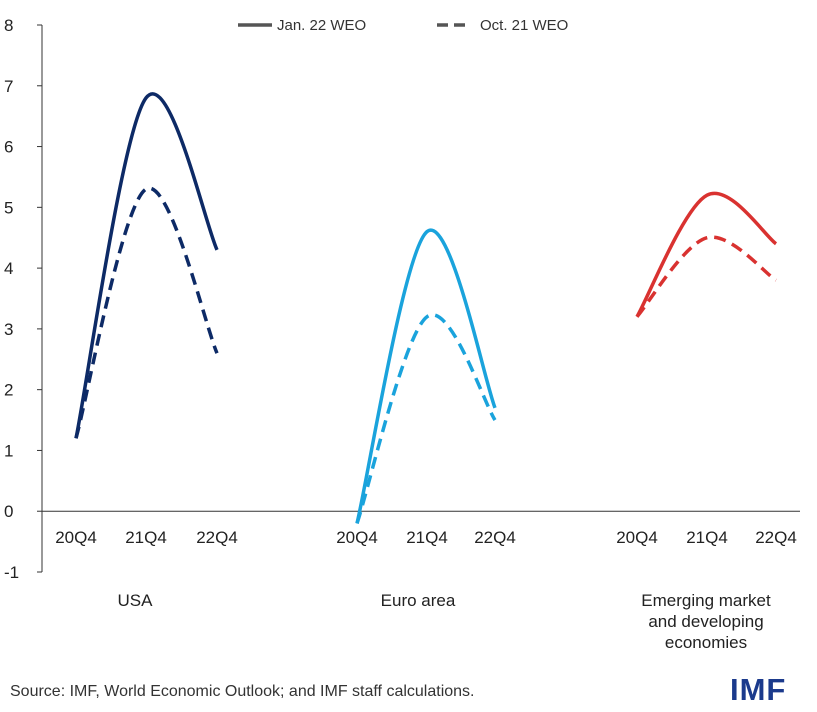 The width and height of the screenshot is (817, 712). Describe the element at coordinates (8, 25) in the screenshot. I see `y-tick-label: 8` at that location.